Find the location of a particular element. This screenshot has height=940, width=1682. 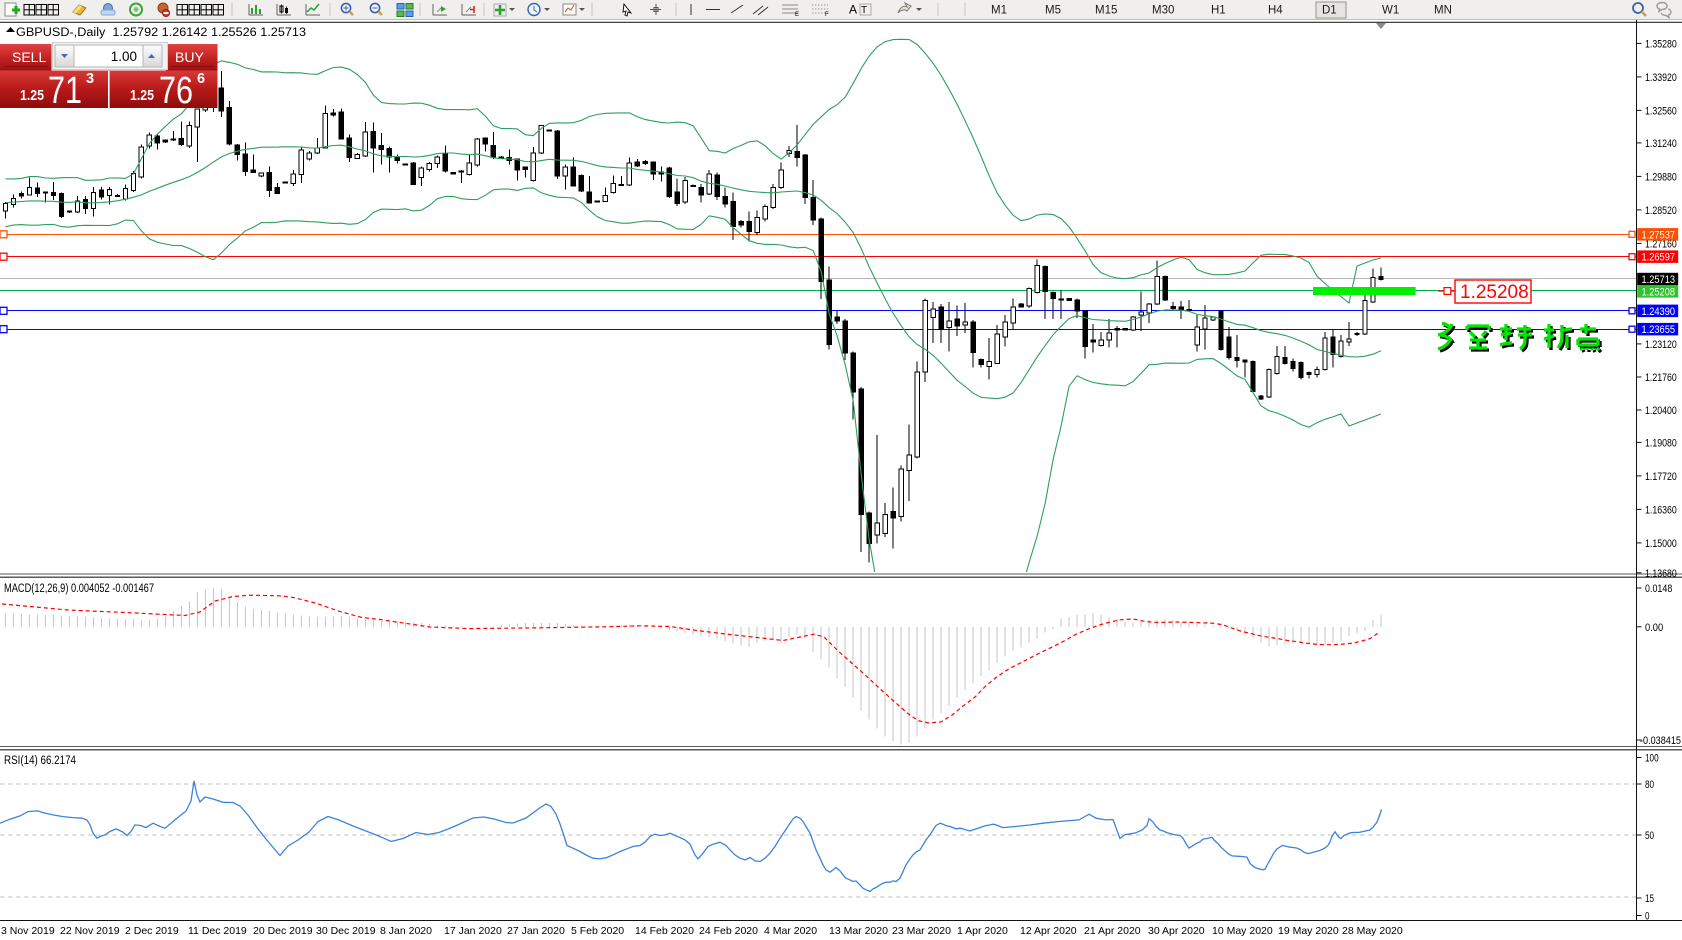

svg-text: 30 Dec 2019 is located at coordinates (346, 931).